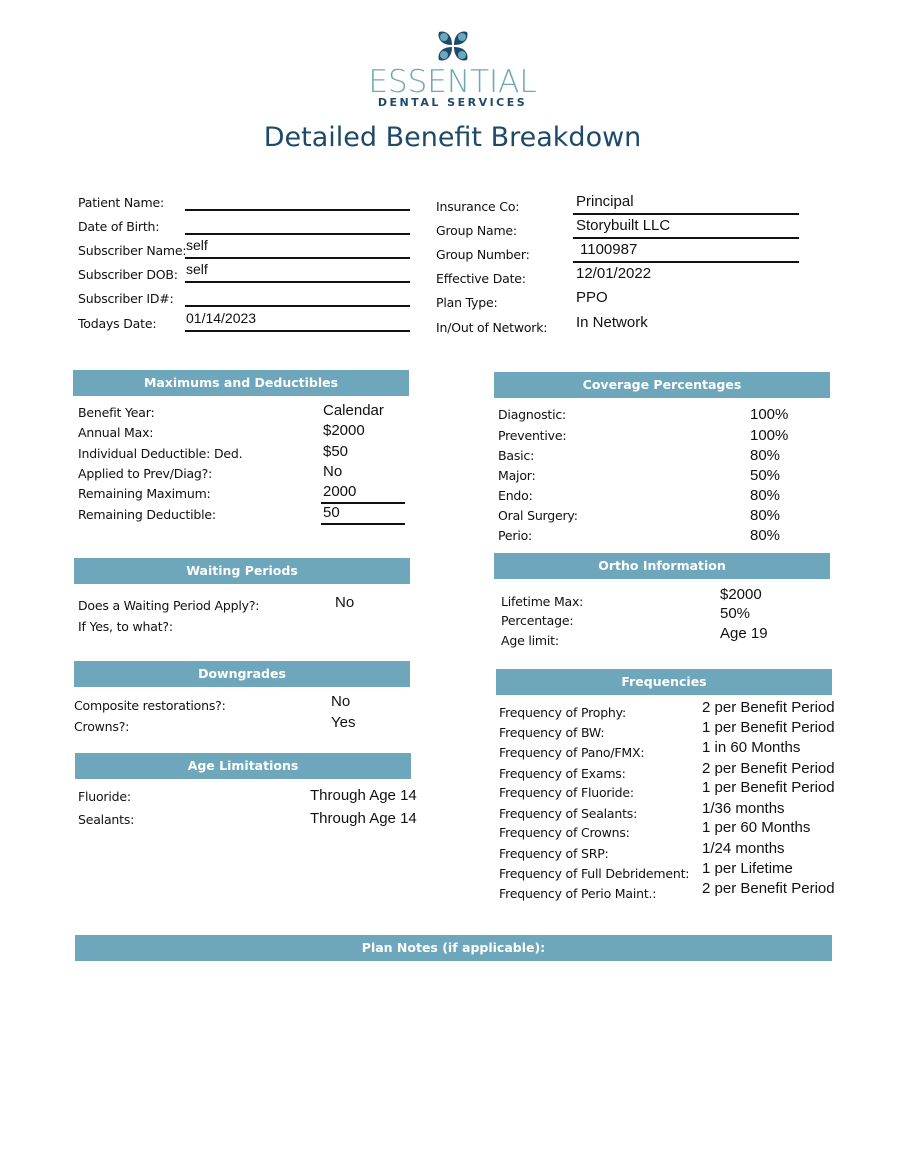 Image resolution: width=905 pixels, height=1160 pixels. What do you see at coordinates (517, 475) in the screenshot?
I see `row-label: Major:` at bounding box center [517, 475].